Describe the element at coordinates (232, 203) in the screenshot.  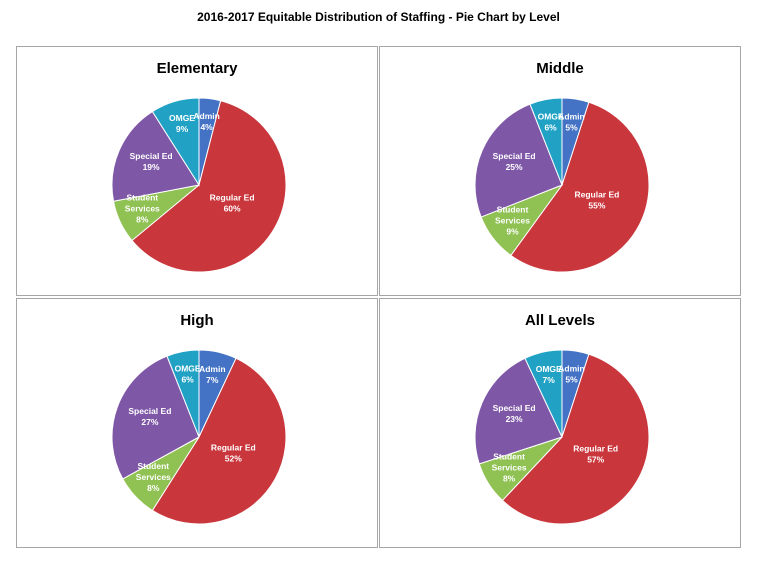
I see `data-label-regular-ed: Regular Ed 60%` at that location.